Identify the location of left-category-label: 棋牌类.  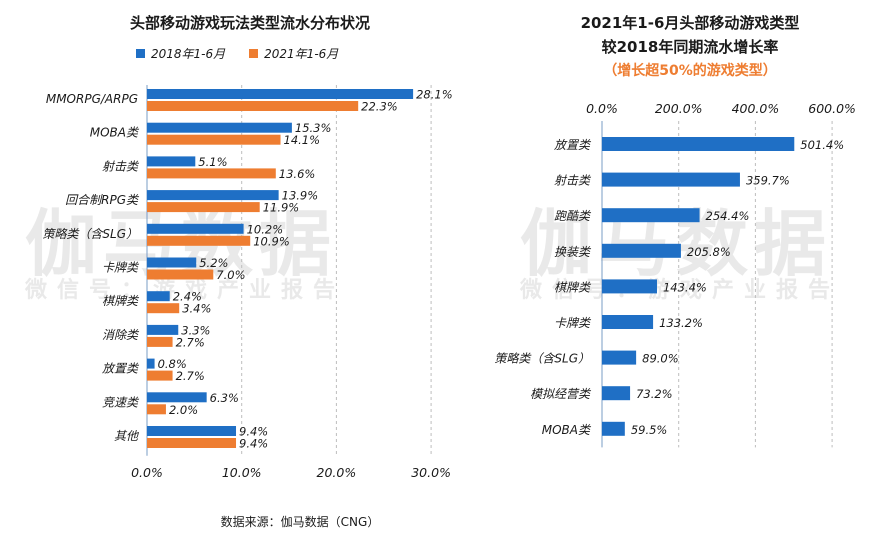
(121, 301).